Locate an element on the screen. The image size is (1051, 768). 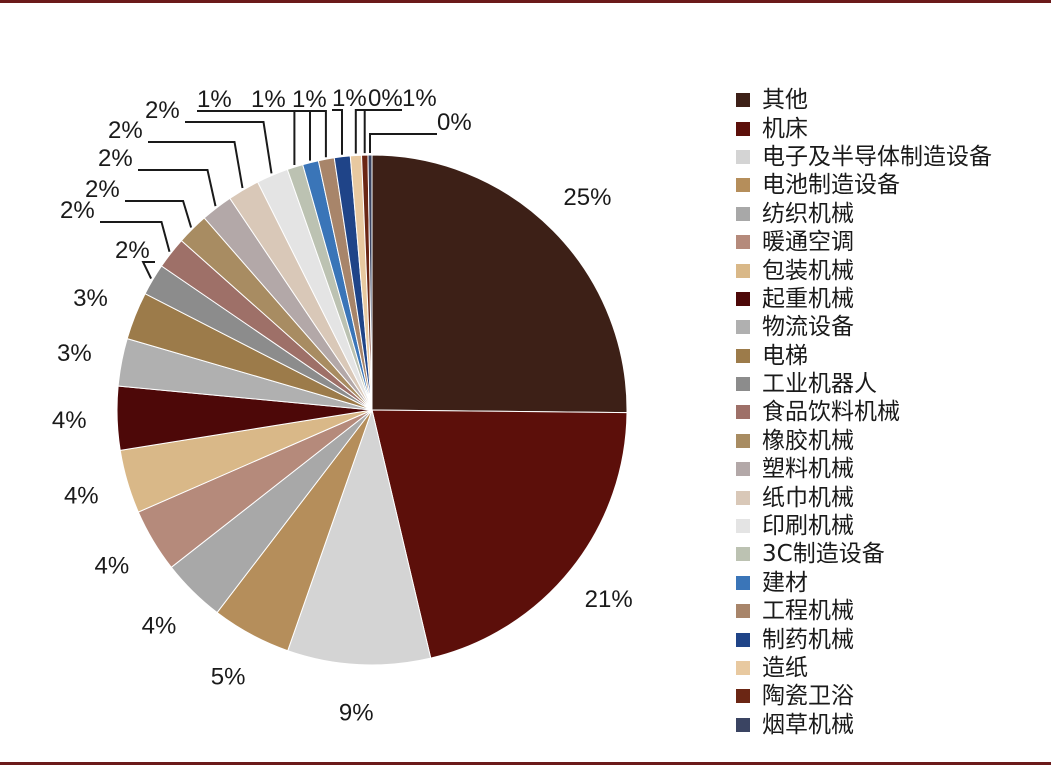
legend-label: 陶瓷卫浴 is located at coordinates (808, 696).